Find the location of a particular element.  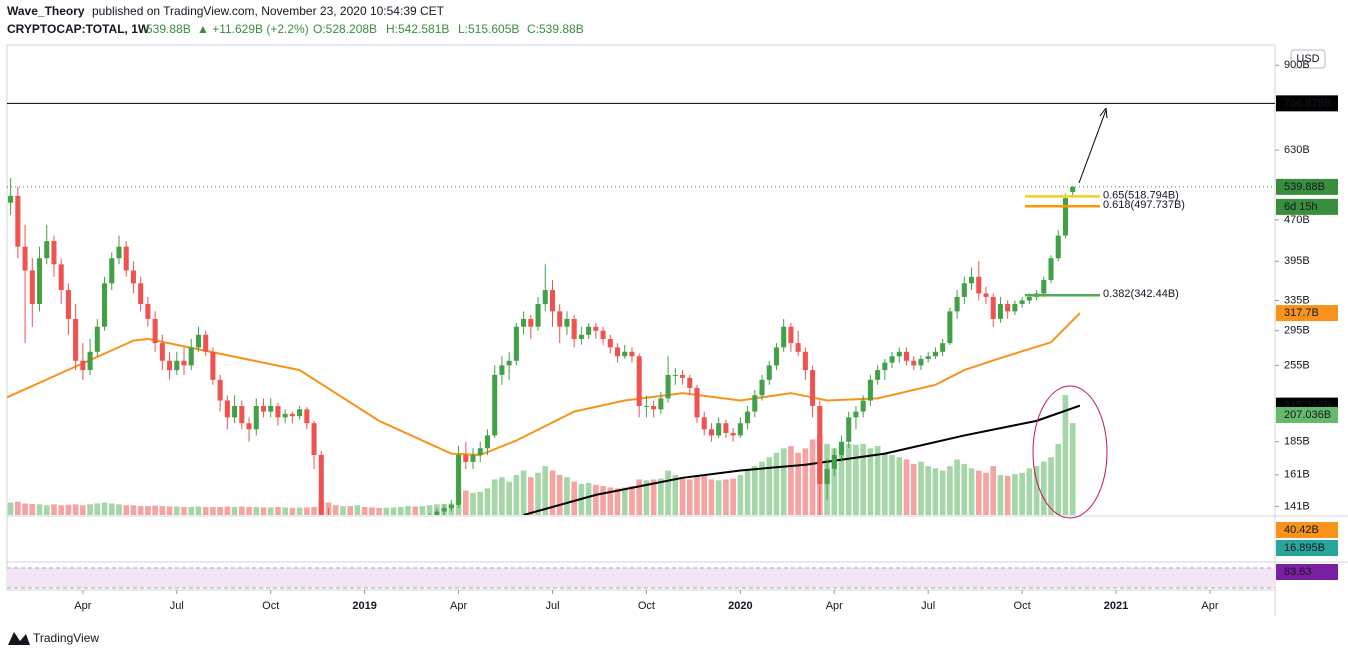

y-tick-label: 900B is located at coordinates (1297, 65).